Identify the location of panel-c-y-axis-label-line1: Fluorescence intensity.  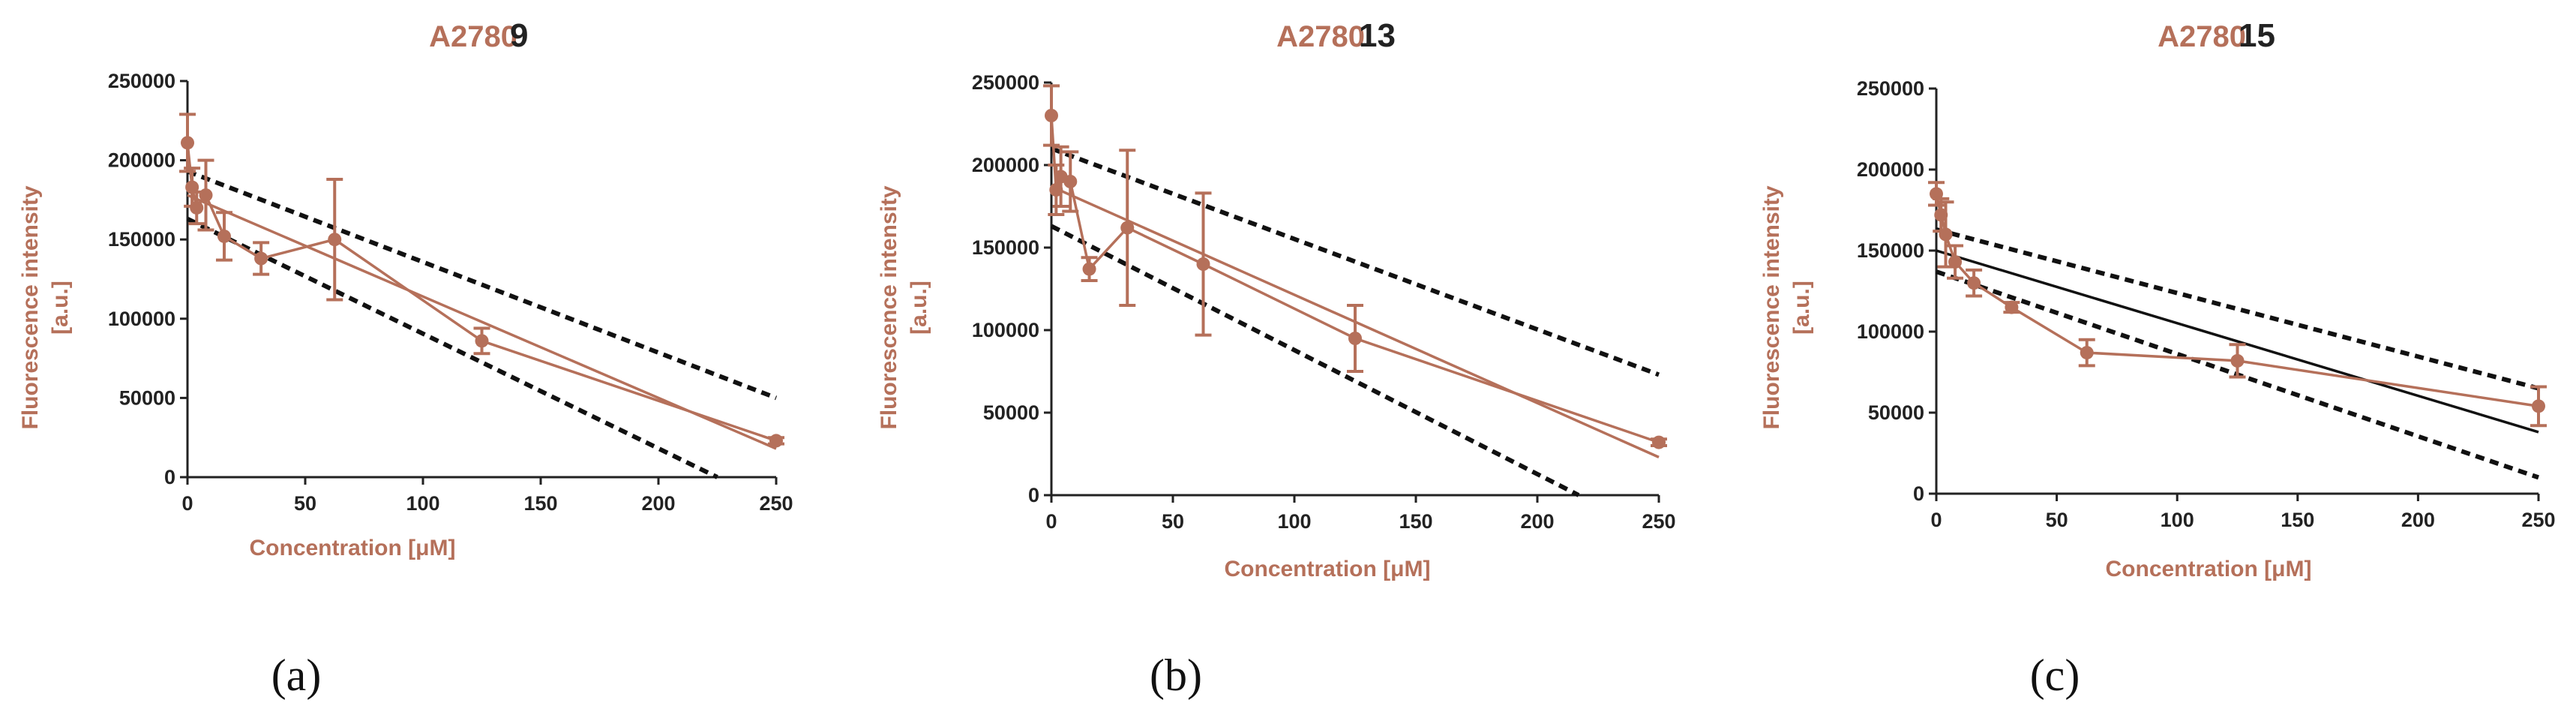
(1772, 307).